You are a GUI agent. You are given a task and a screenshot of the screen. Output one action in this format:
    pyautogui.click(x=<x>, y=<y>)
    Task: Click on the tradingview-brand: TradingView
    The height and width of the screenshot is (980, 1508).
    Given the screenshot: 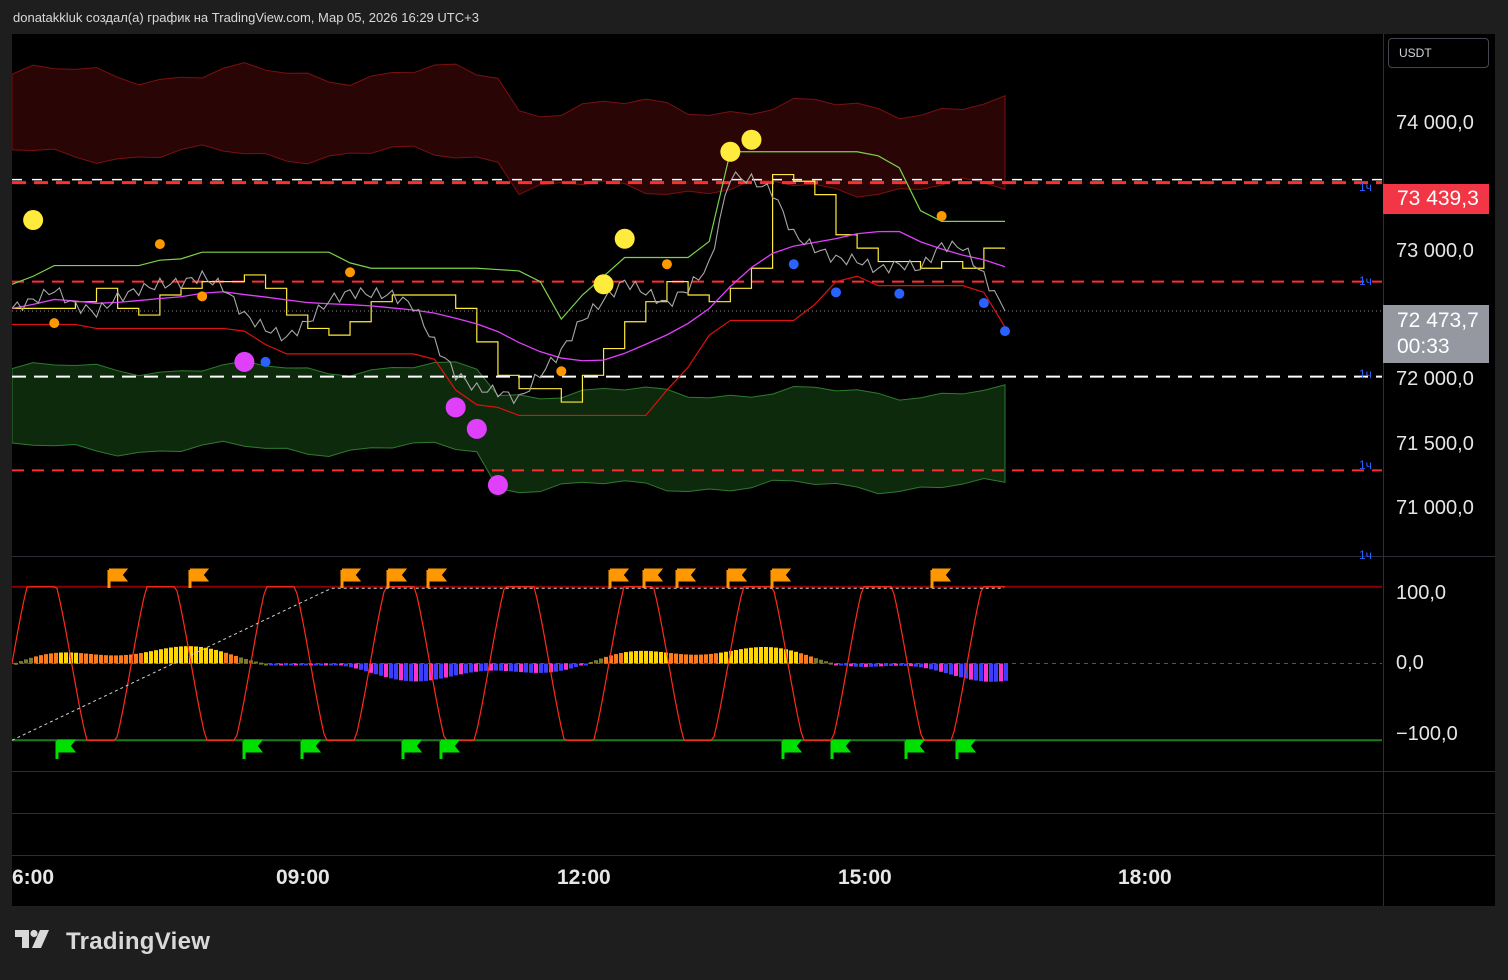 What is the action you would take?
    pyautogui.click(x=112, y=942)
    